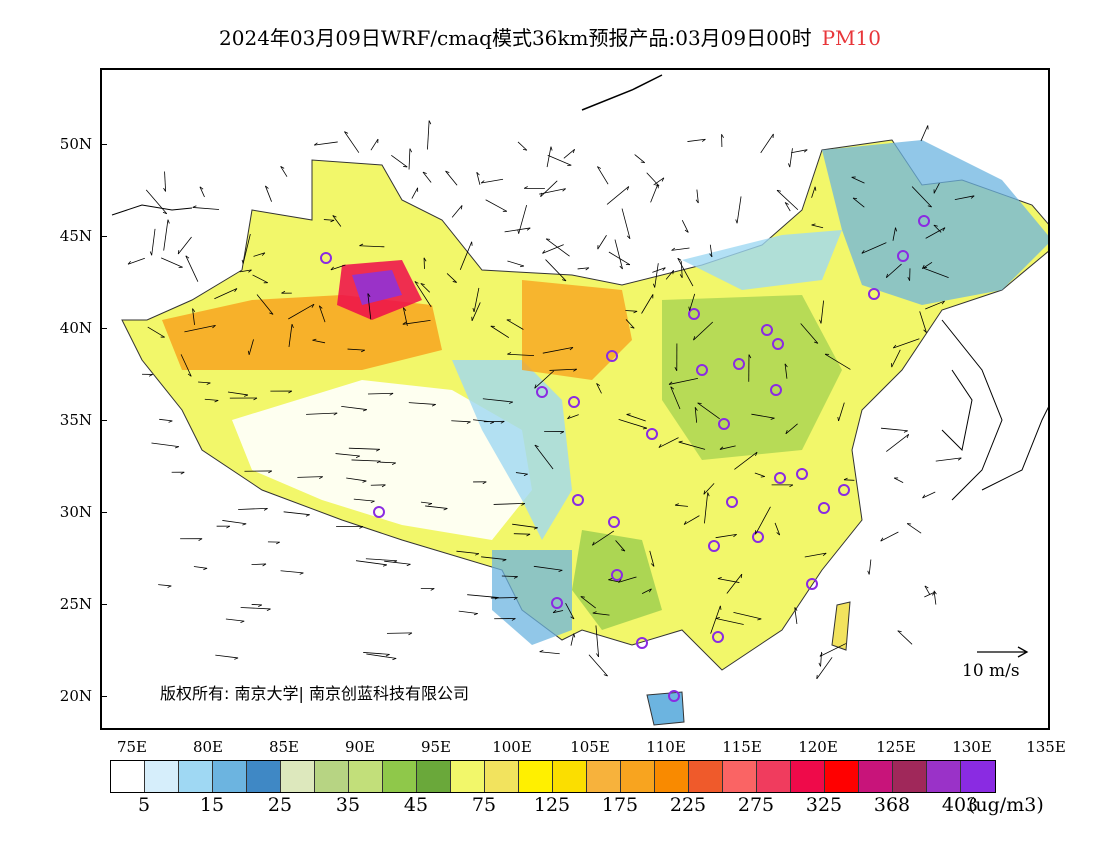 Image resolution: width=1100 pixels, height=850 pixels. Describe the element at coordinates (818, 747) in the screenshot. I see `lon-label-120e: 120E` at that location.